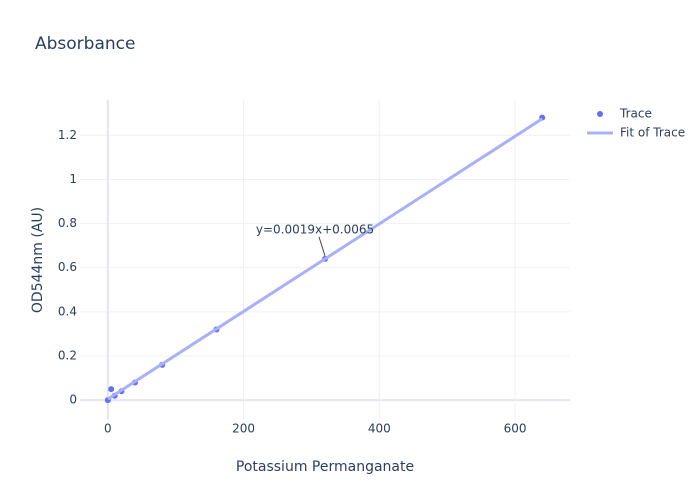  Describe the element at coordinates (67, 267) in the screenshot. I see `y-tick-label: 0.6` at that location.